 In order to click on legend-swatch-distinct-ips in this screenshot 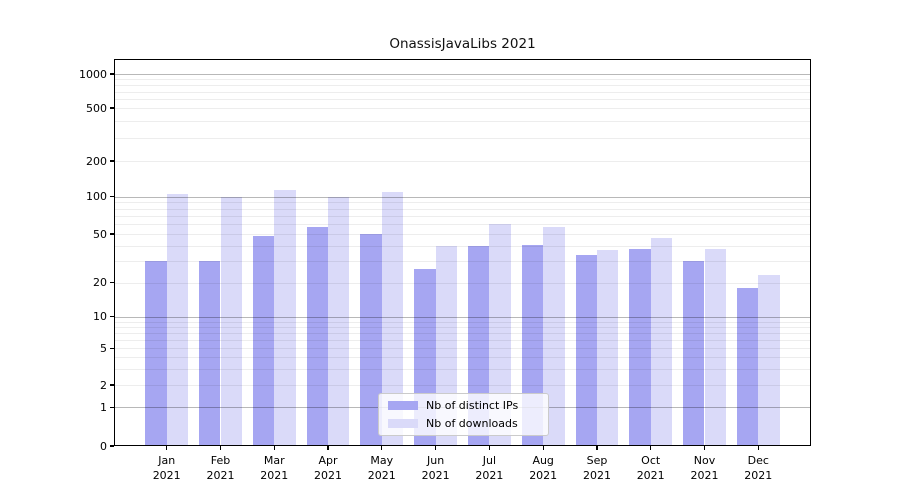, I will do `click(403, 405)`.